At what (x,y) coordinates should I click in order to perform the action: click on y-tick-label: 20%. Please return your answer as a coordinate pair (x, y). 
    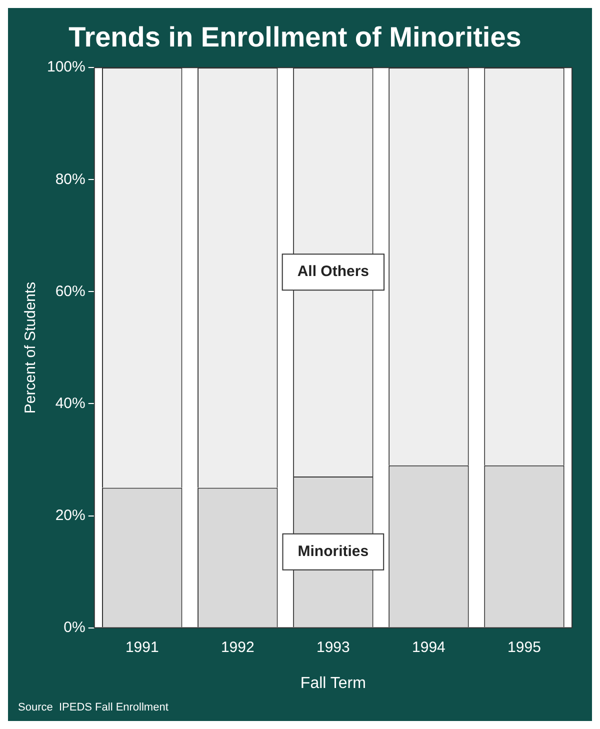
    Looking at the image, I should click on (70, 515).